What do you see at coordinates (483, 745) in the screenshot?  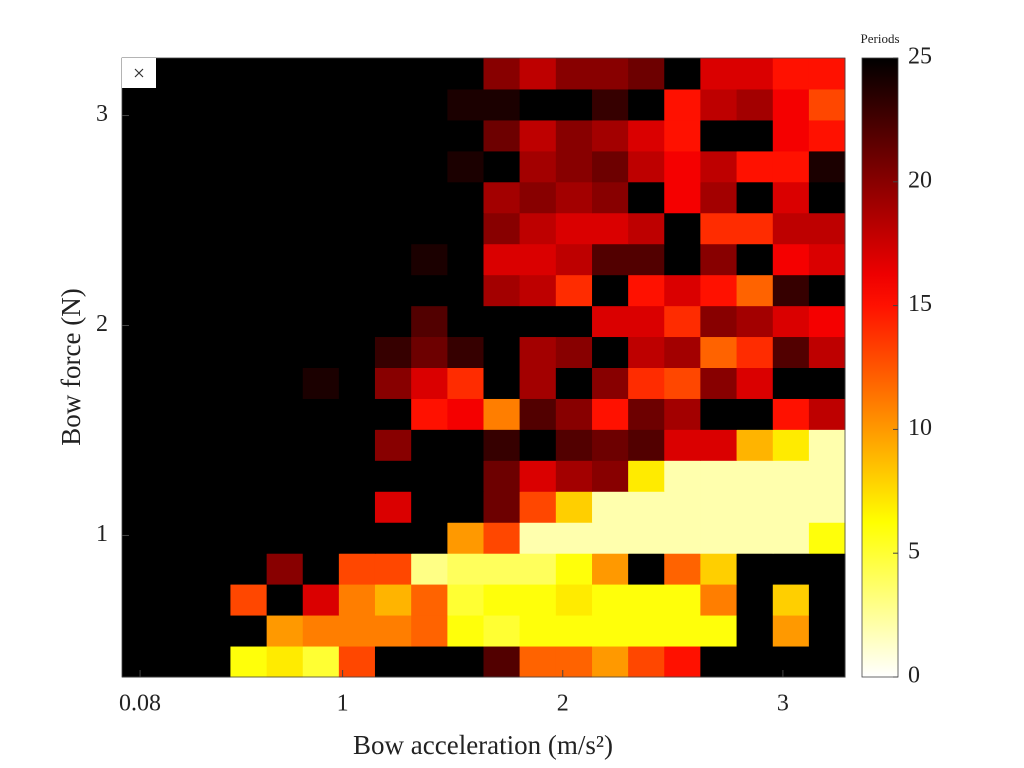 I see `x-axis-label: Bow acceleration (m/s²)` at bounding box center [483, 745].